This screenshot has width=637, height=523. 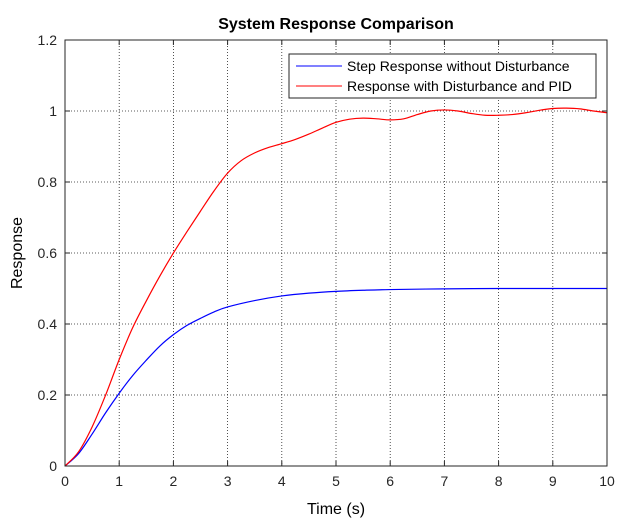 I want to click on y-tick-label: 0.4, so click(x=48, y=324).